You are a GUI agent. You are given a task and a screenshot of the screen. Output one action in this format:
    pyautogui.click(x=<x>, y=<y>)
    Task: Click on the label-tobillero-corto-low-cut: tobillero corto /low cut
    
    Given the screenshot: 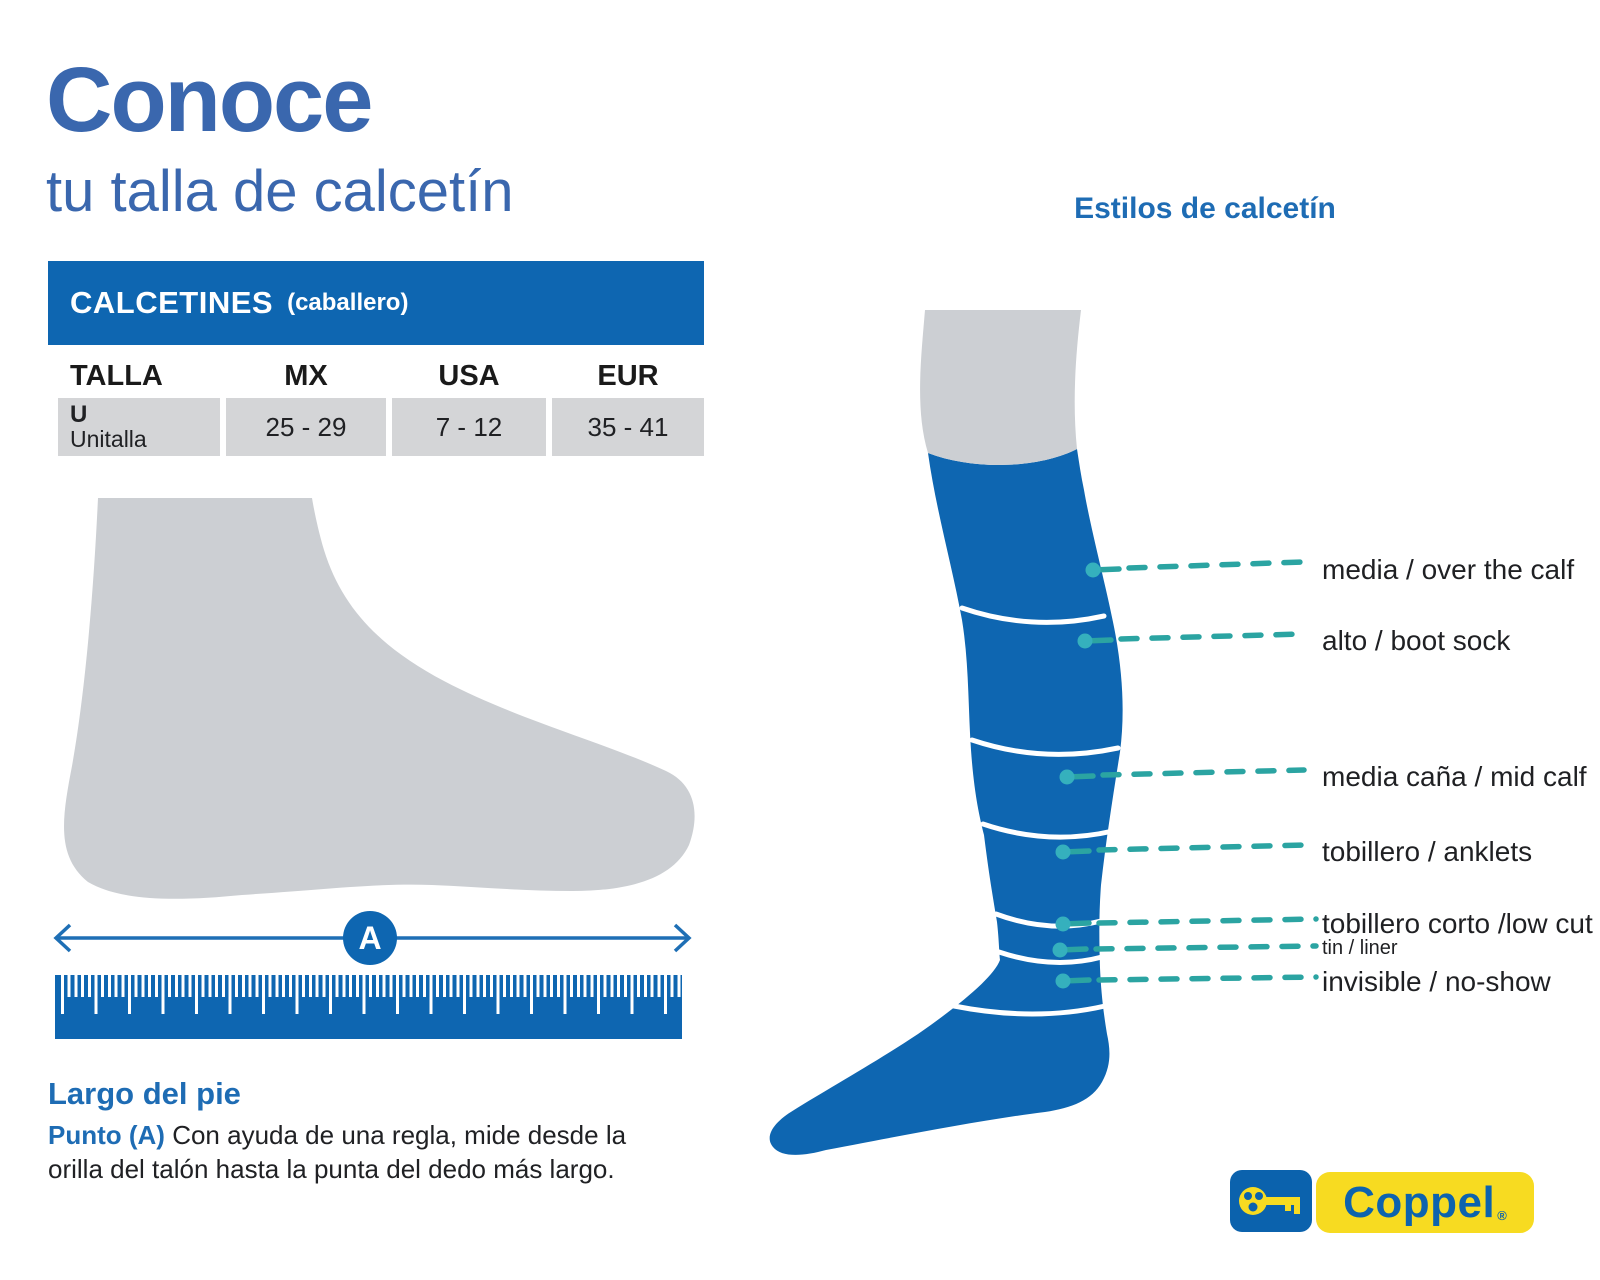 What is the action you would take?
    pyautogui.click(x=1457, y=923)
    